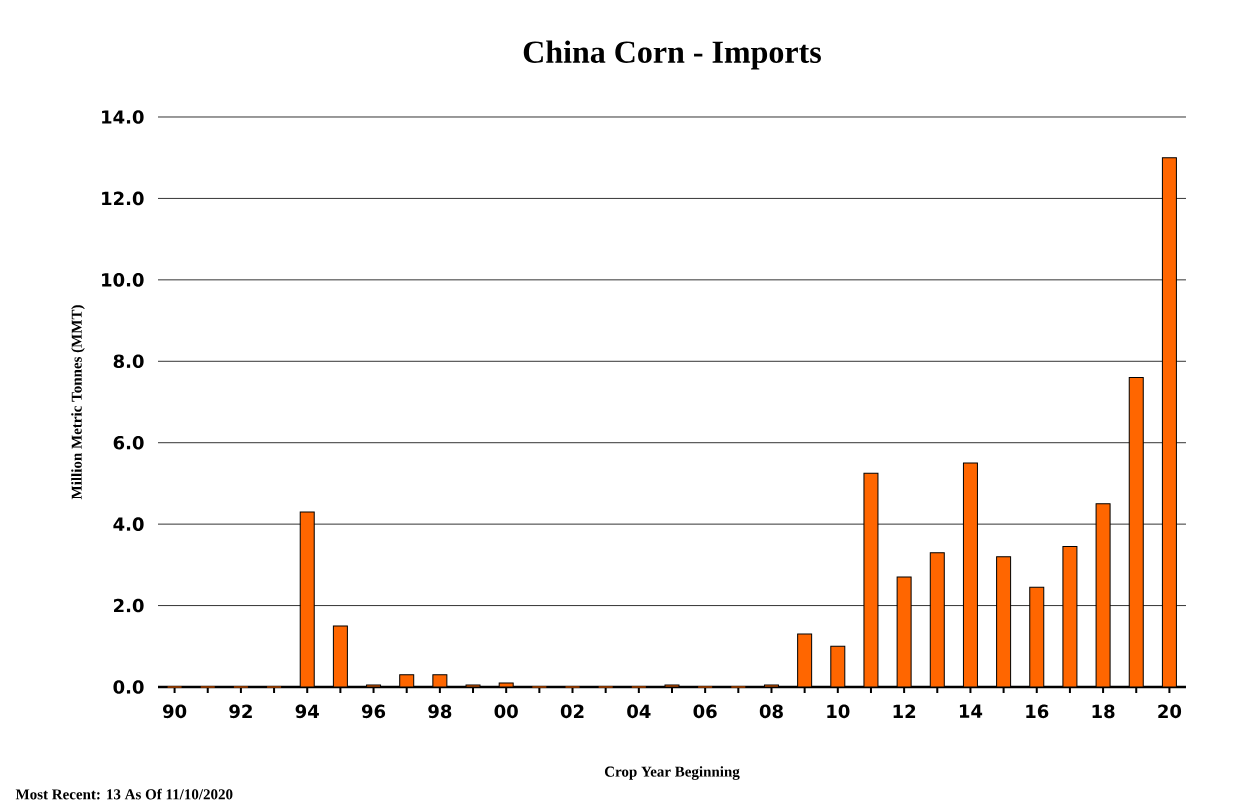 This screenshot has width=1252, height=809. What do you see at coordinates (174, 711) in the screenshot?
I see `x-tick-label: 90` at bounding box center [174, 711].